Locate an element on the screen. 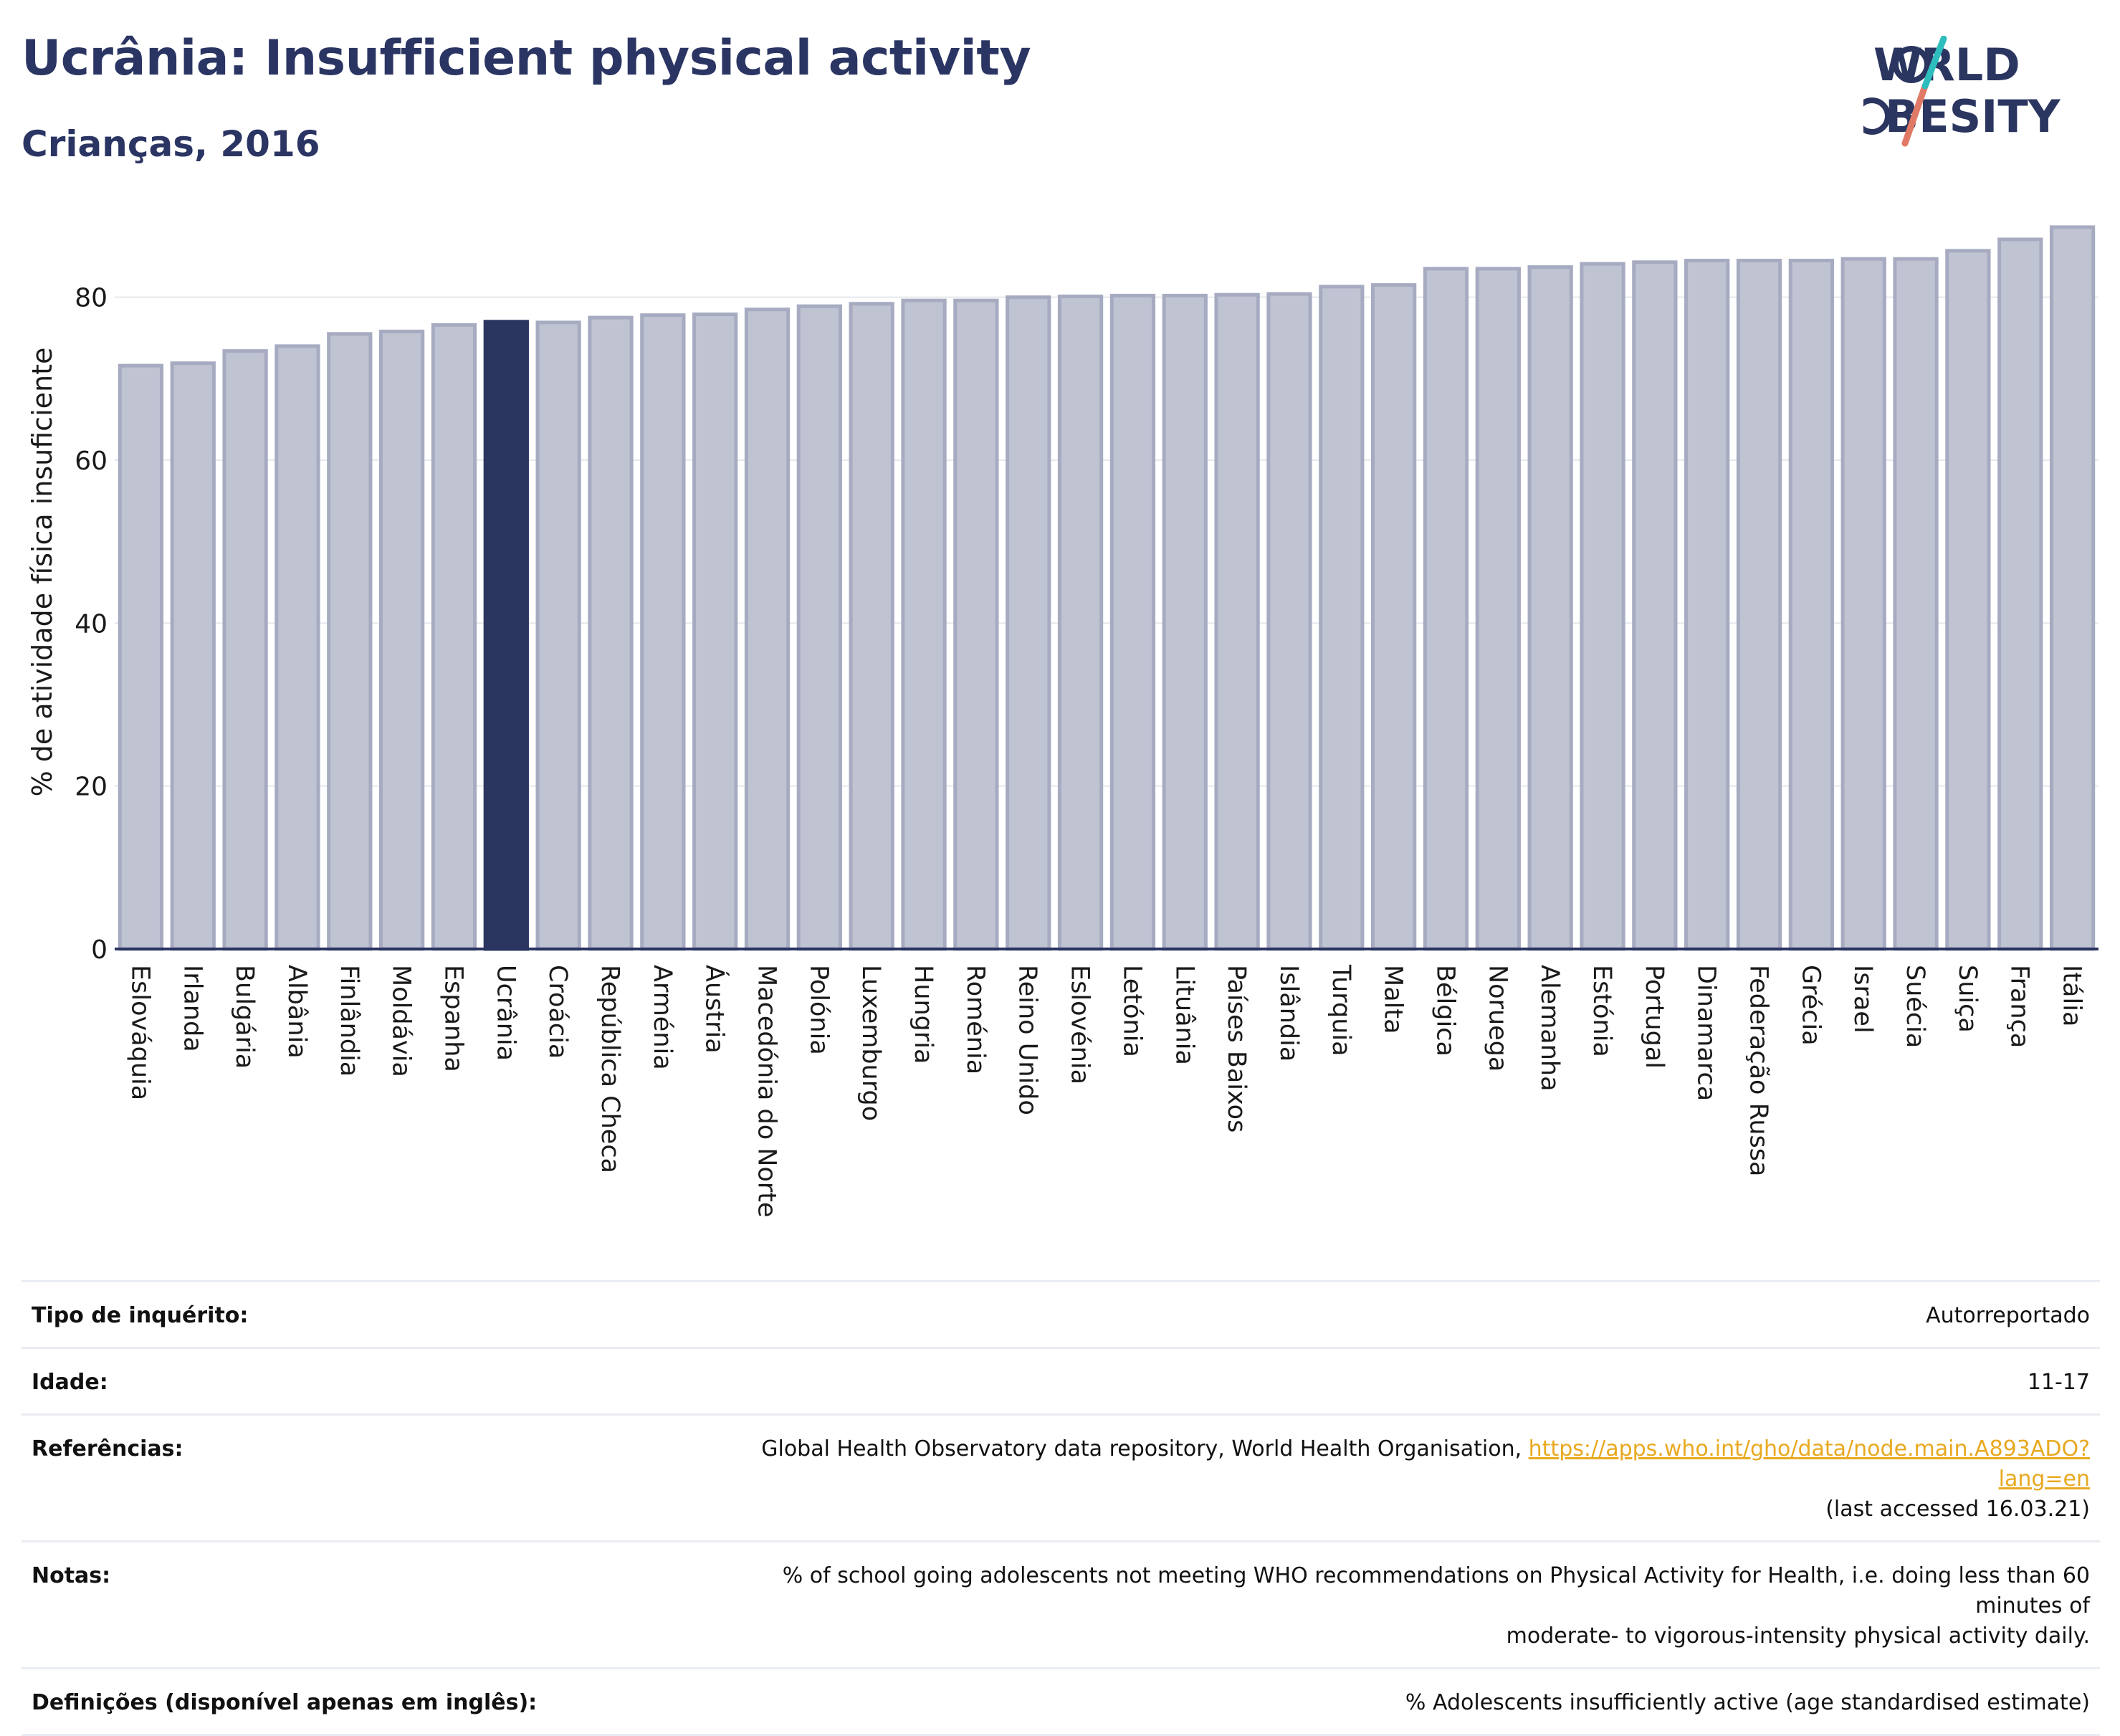 The width and height of the screenshot is (2120, 1736). bar-Noruega is located at coordinates (1498, 609).